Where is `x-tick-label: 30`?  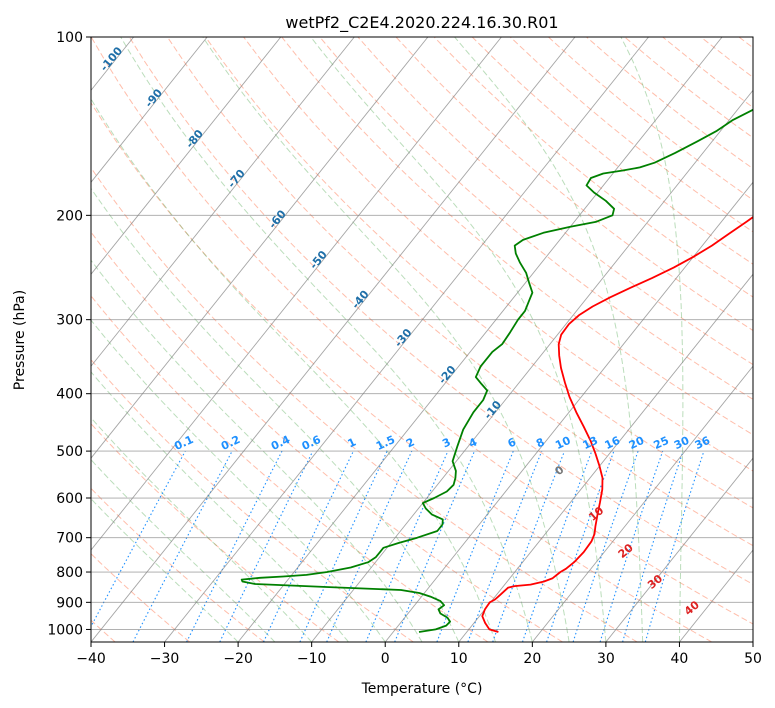
x-tick-label: 30 is located at coordinates (606, 659).